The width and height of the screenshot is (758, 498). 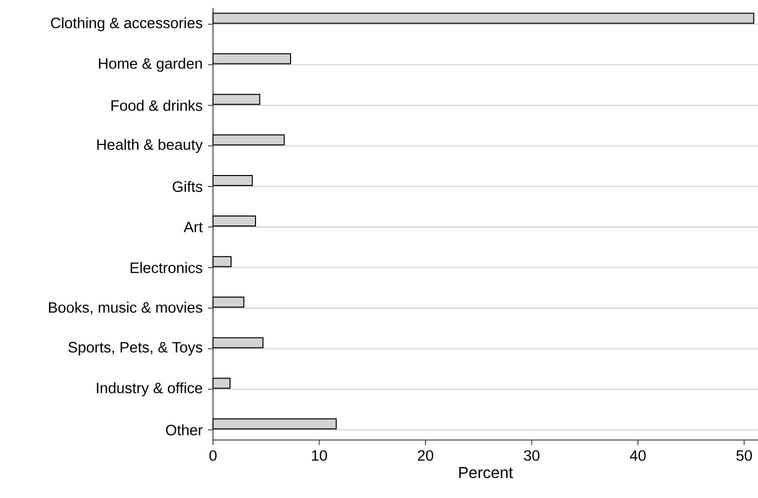 I want to click on x-axis-title: Percent, so click(x=486, y=472).